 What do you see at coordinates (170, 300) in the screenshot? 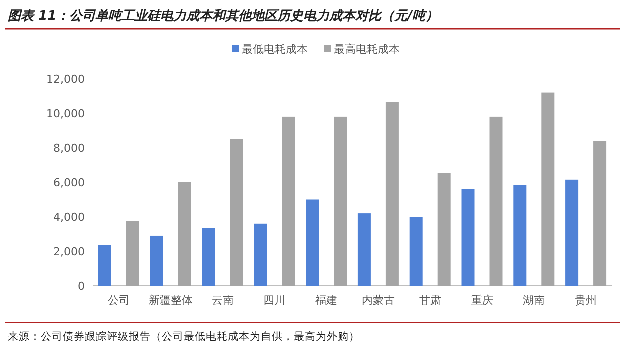
I see `x-tick-label: 新疆整体` at bounding box center [170, 300].